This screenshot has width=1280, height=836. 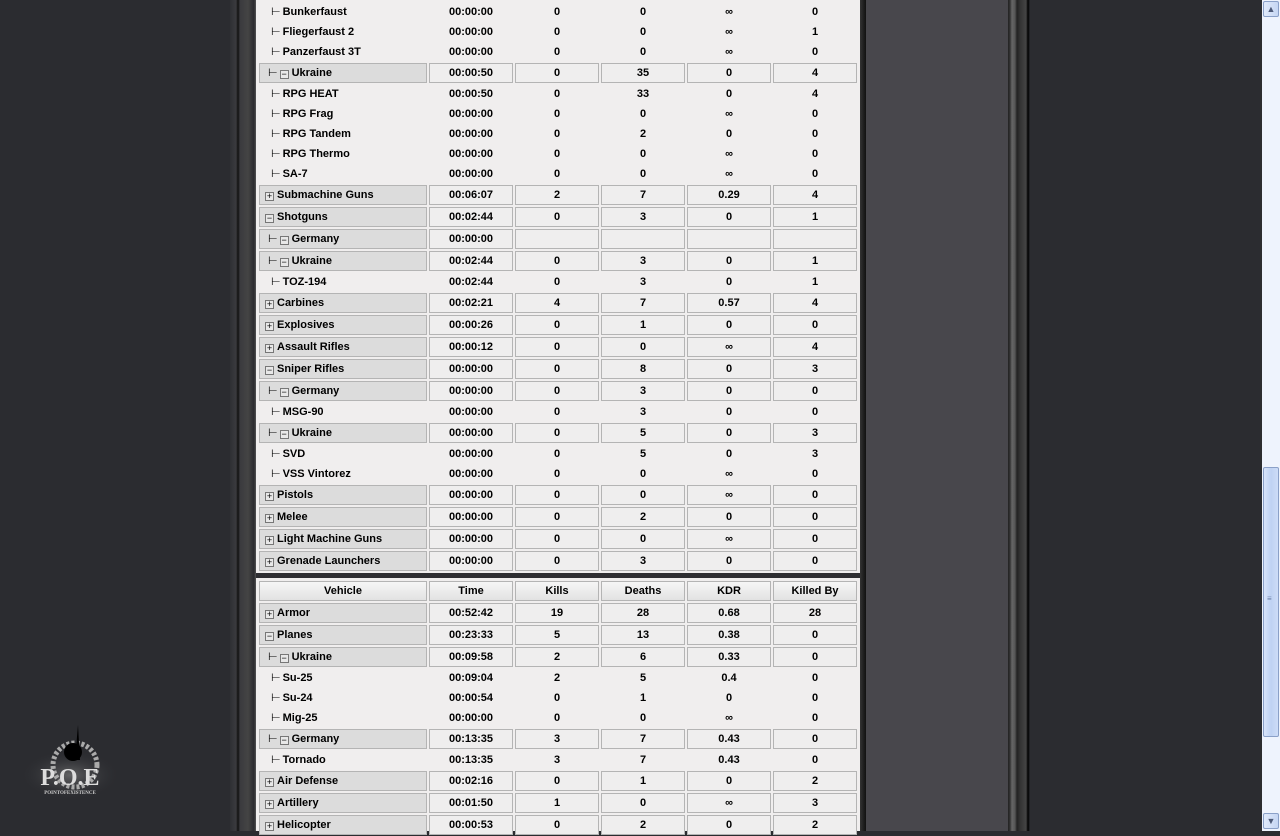 What do you see at coordinates (558, 495) in the screenshot?
I see `group-row: + Pistols 00:00:00 0 0 ∞ 0` at bounding box center [558, 495].